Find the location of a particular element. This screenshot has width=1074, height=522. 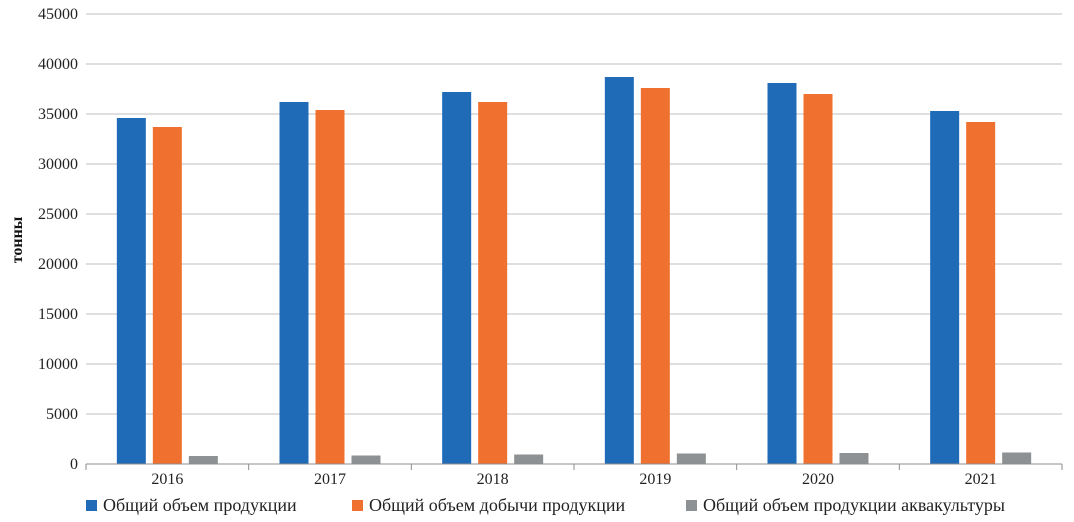

y-tick-label: 10000 is located at coordinates (58, 364).